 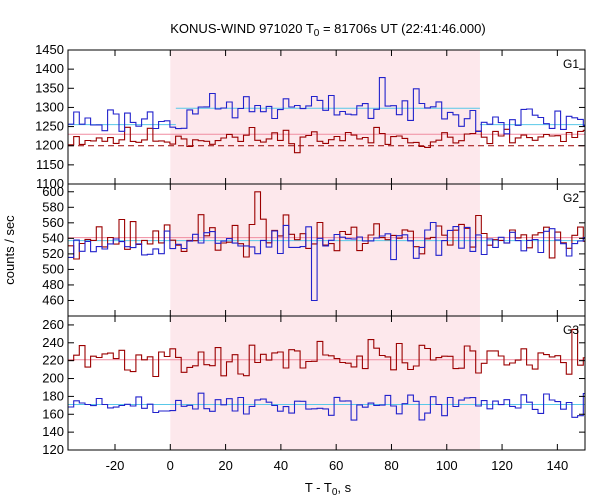 What do you see at coordinates (53, 342) in the screenshot?
I see `y-tick-label: 240` at bounding box center [53, 342].